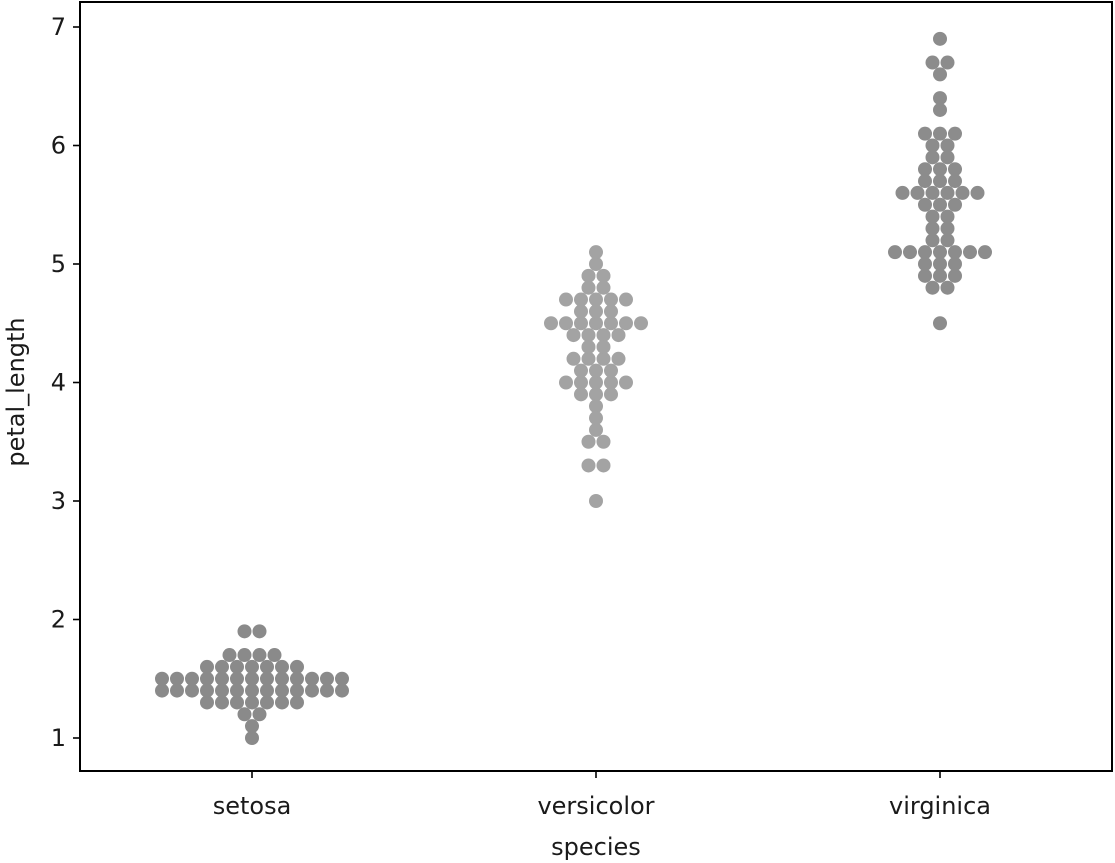 This screenshot has width=1115, height=863. Describe the element at coordinates (65, 382) in the screenshot. I see `y-axis: 1 2 3 4 5 6 7` at that location.